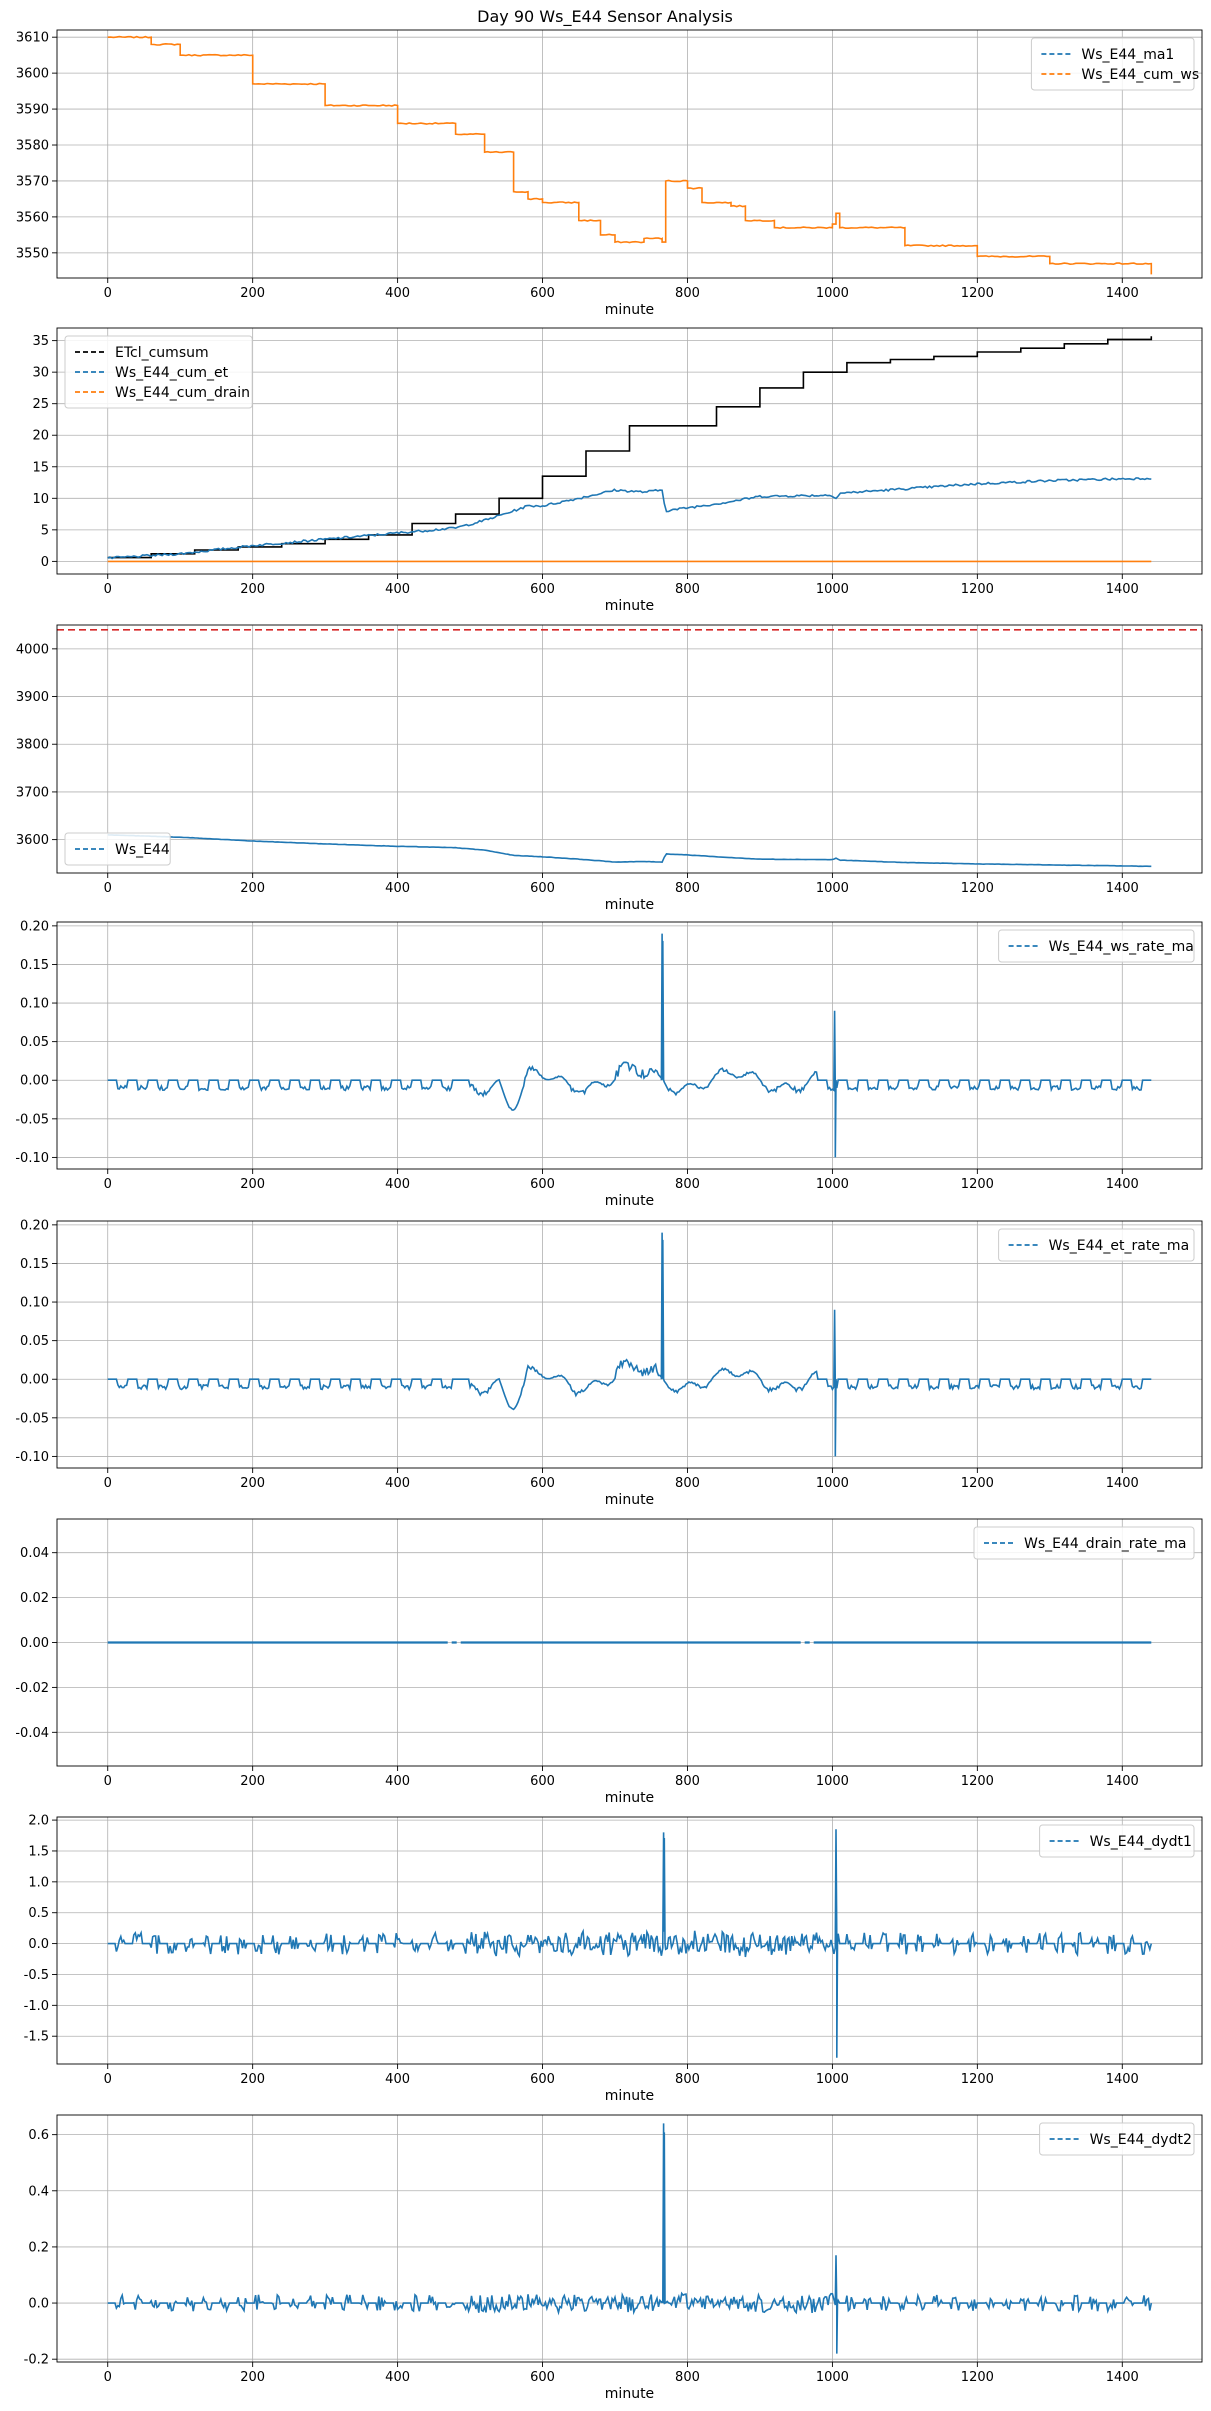 Image resolution: width=1211 pixels, height=2411 pixels. What do you see at coordinates (40, 499) in the screenshot?
I see `y-tick-label: 10` at bounding box center [40, 499].